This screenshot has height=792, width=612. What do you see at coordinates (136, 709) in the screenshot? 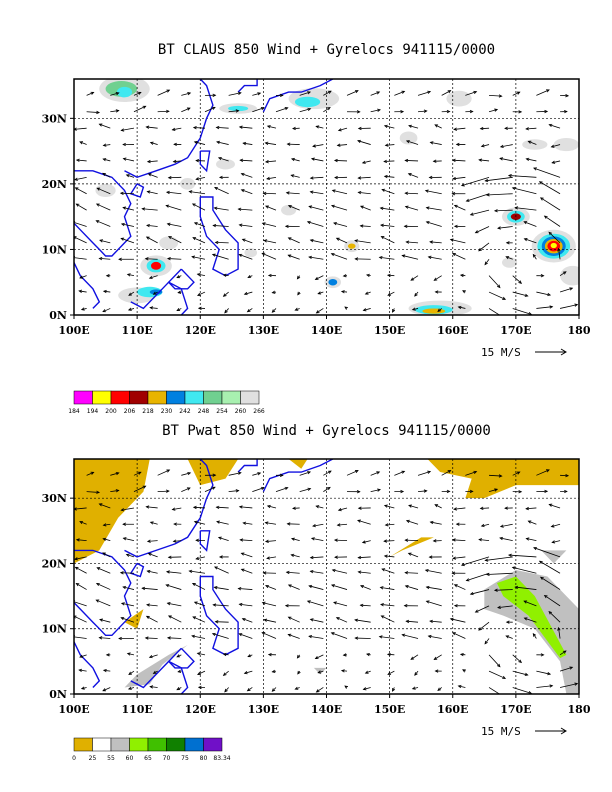
I see `x-tick-label: 110E` at bounding box center [136, 709].